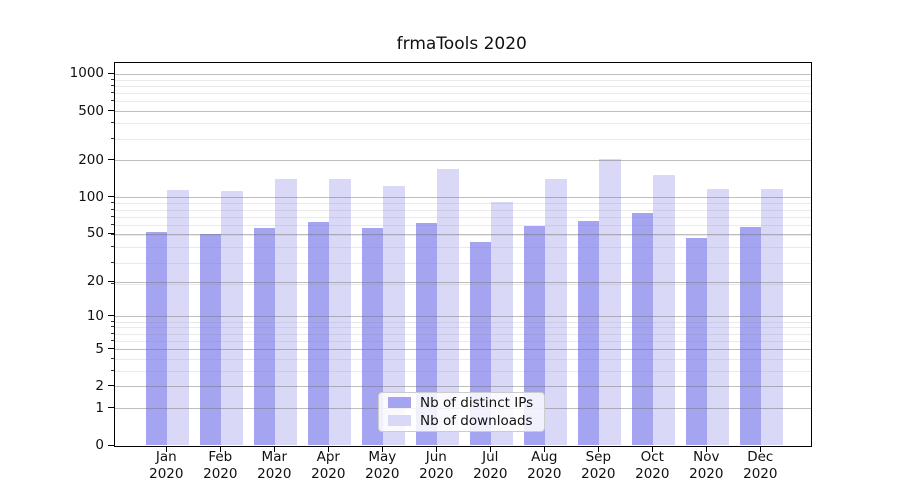  What do you see at coordinates (91, 159) in the screenshot?
I see `y-axis-tick-label: 200` at bounding box center [91, 159].